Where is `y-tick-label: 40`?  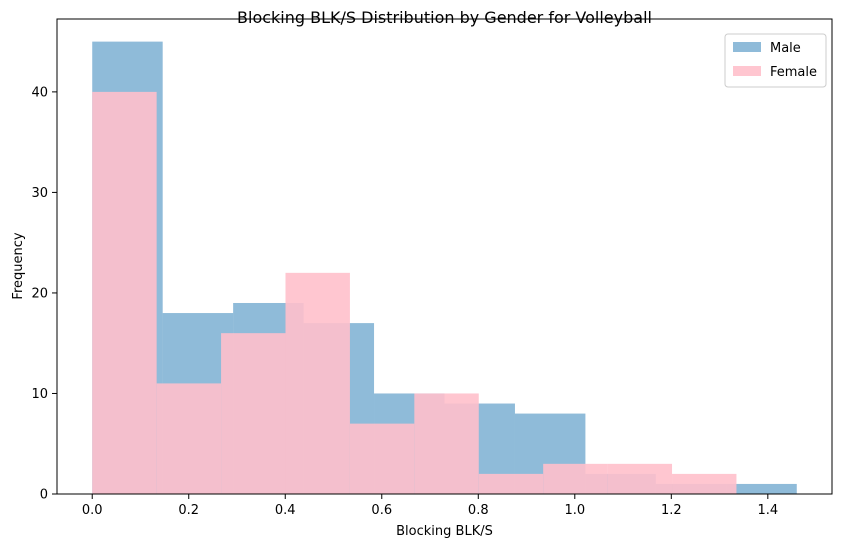 y-tick-label: 40 is located at coordinates (39, 92).